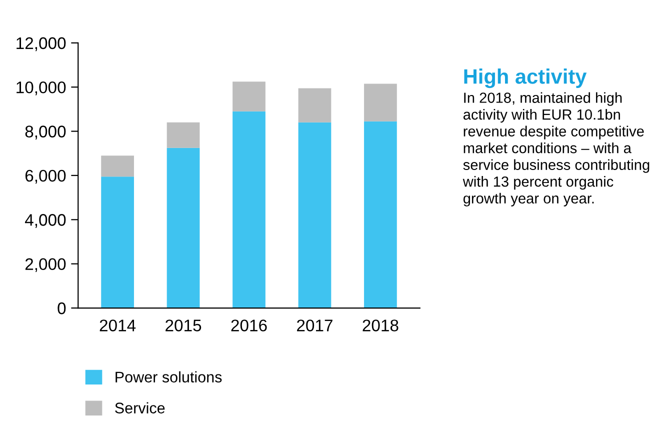 Image resolution: width=651 pixels, height=429 pixels. What do you see at coordinates (140, 408) in the screenshot?
I see `legend-label: Service` at bounding box center [140, 408].